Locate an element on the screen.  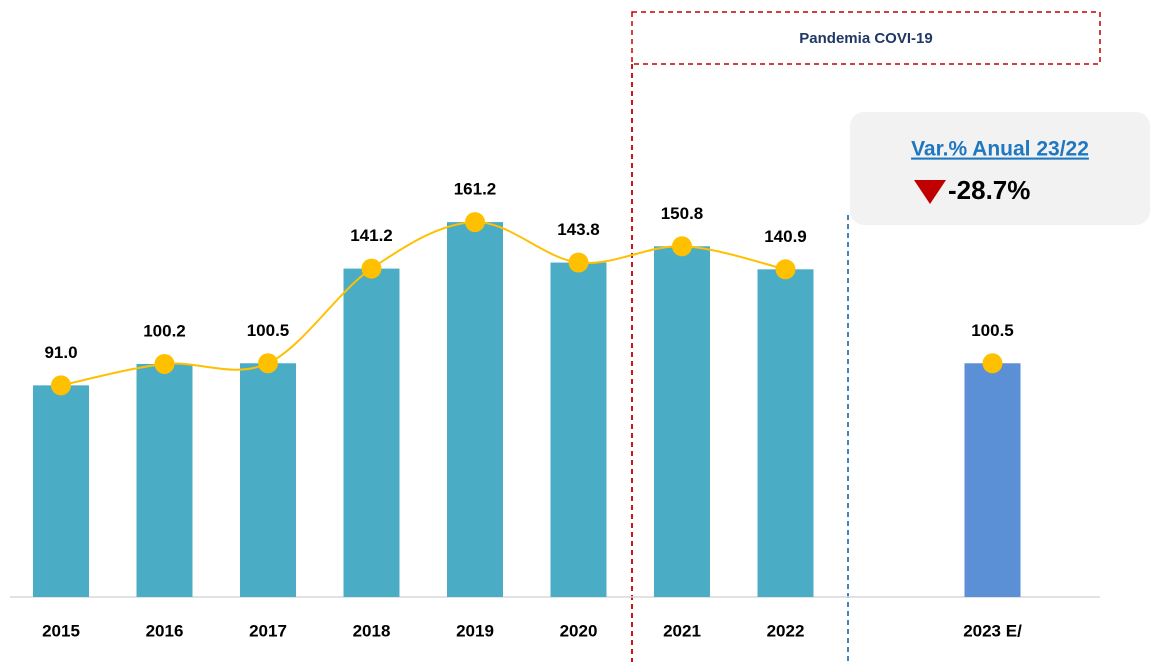
x-tick-label: 2023 E/ is located at coordinates (992, 630).